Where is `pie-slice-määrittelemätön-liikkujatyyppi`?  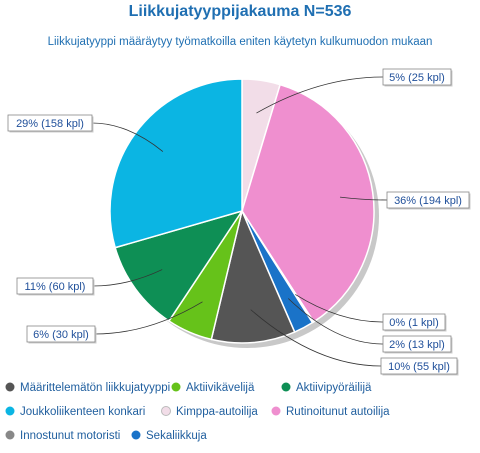 pie-slice-määrittelemätön-liikkujatyyppi is located at coordinates (253, 276).